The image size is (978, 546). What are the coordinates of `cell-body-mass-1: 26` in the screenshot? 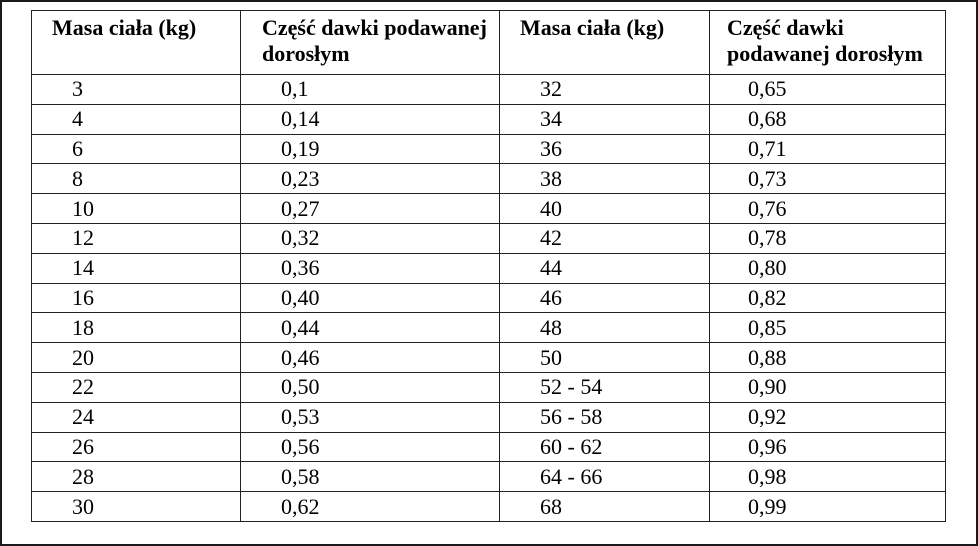 It's located at (136, 447).